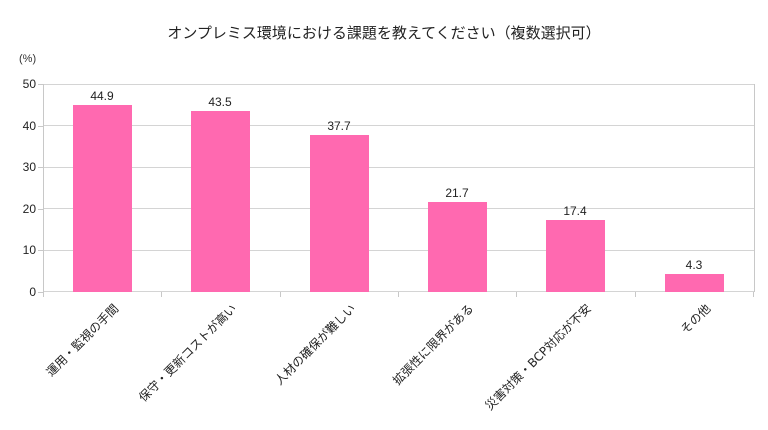  I want to click on bar-value-label: 21.7, so click(457, 192).